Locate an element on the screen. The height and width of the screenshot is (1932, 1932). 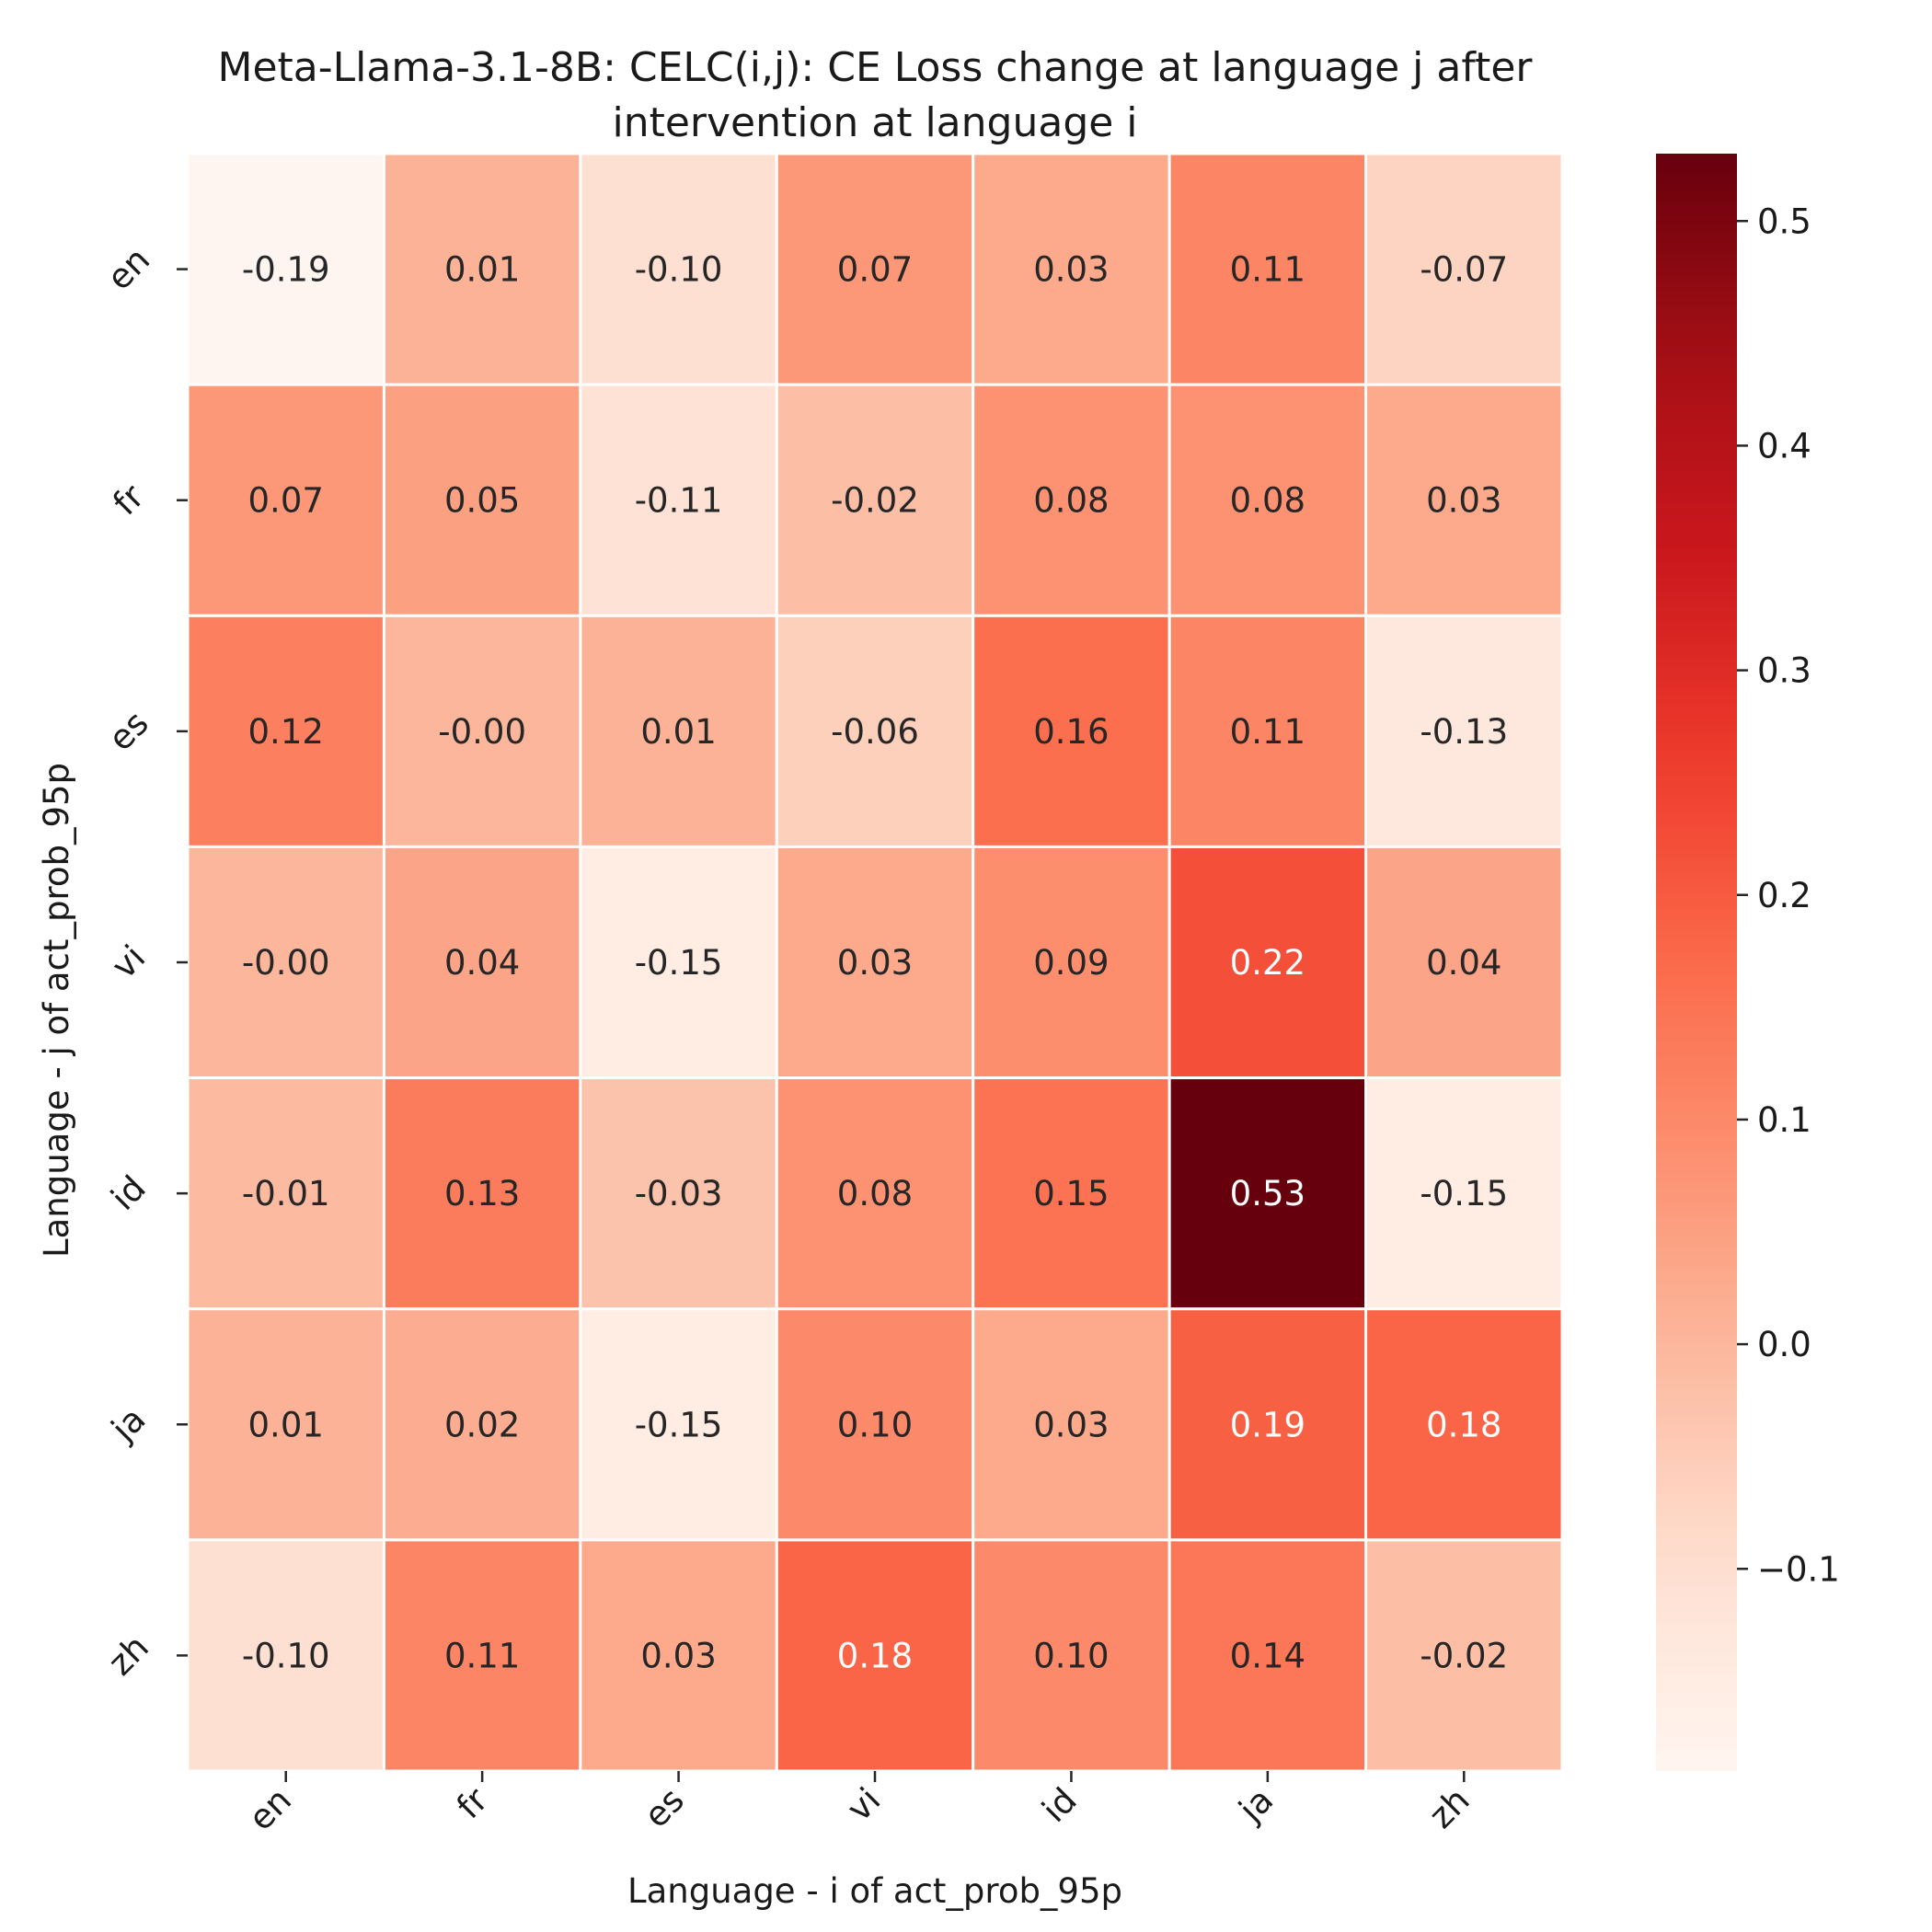
heatmap-cell-es-id is located at coordinates (1071, 731).